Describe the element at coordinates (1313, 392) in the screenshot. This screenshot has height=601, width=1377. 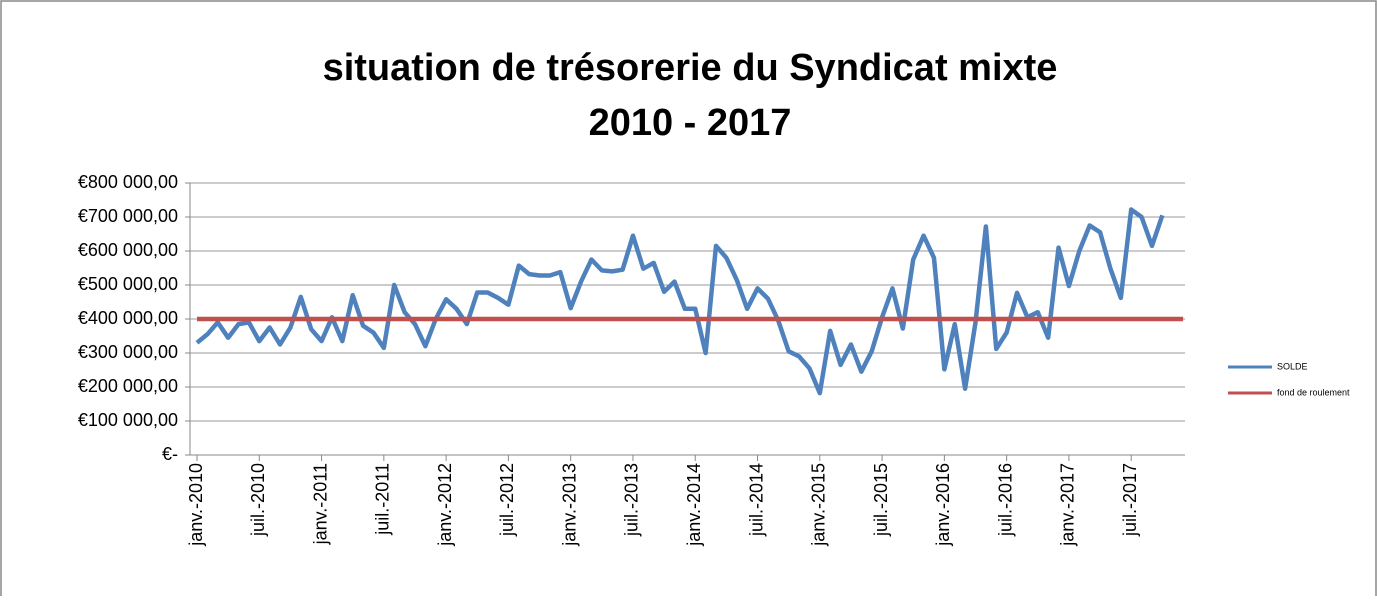
I see `legend-label: fond de roulement` at that location.